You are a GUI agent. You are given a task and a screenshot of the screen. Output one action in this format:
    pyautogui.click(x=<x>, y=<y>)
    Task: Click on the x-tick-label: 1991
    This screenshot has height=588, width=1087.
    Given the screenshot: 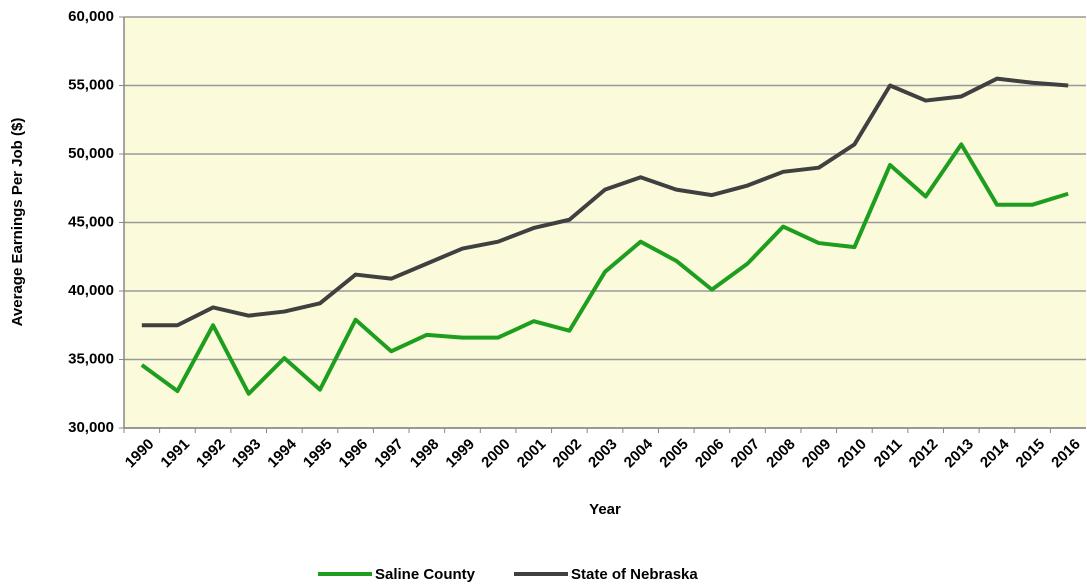 What is the action you would take?
    pyautogui.click(x=175, y=454)
    